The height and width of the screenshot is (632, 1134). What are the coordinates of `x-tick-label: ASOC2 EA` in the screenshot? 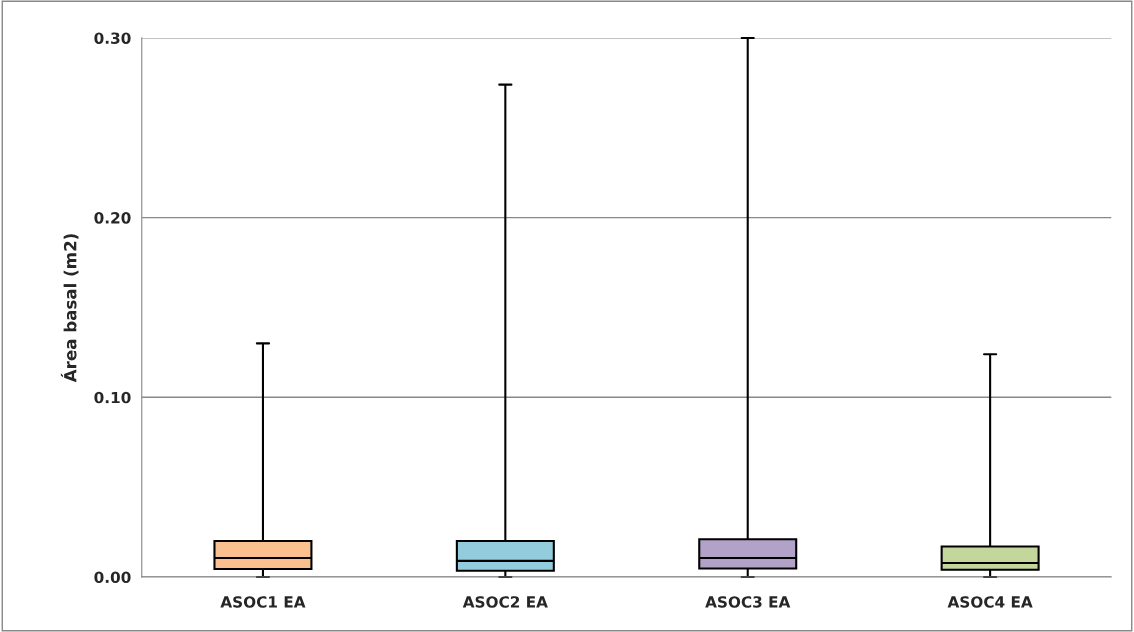 It's located at (505, 602).